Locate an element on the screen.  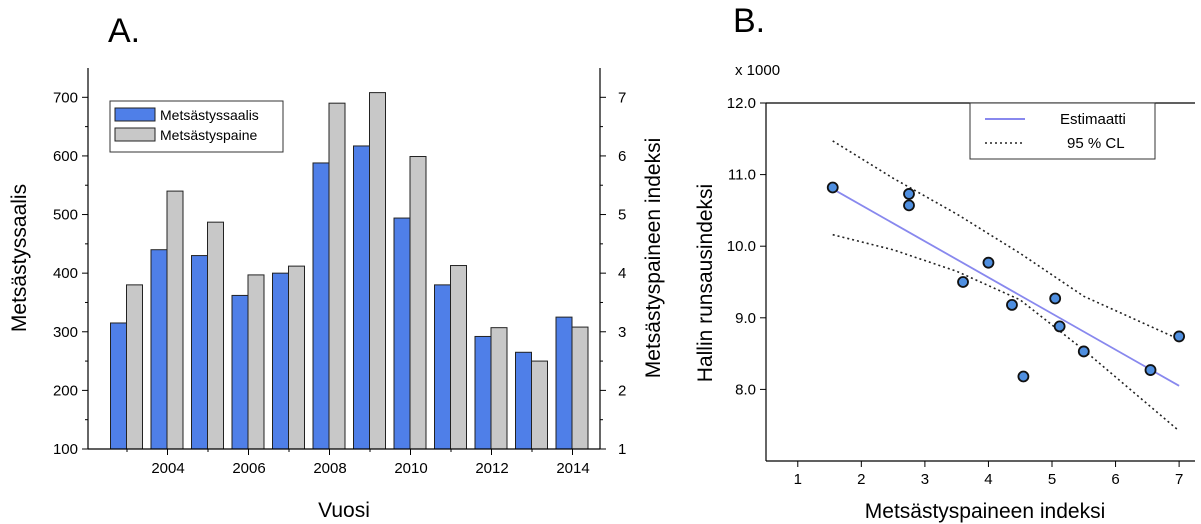
panel-b-y-tick-label: 11.0 is located at coordinates (742, 175).